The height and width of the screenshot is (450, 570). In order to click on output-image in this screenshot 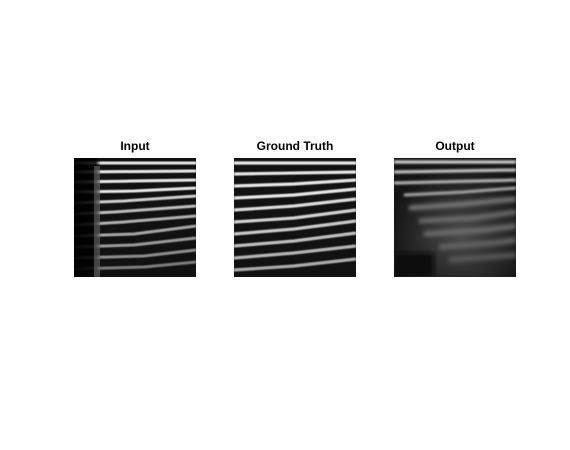, I will do `click(455, 217)`.